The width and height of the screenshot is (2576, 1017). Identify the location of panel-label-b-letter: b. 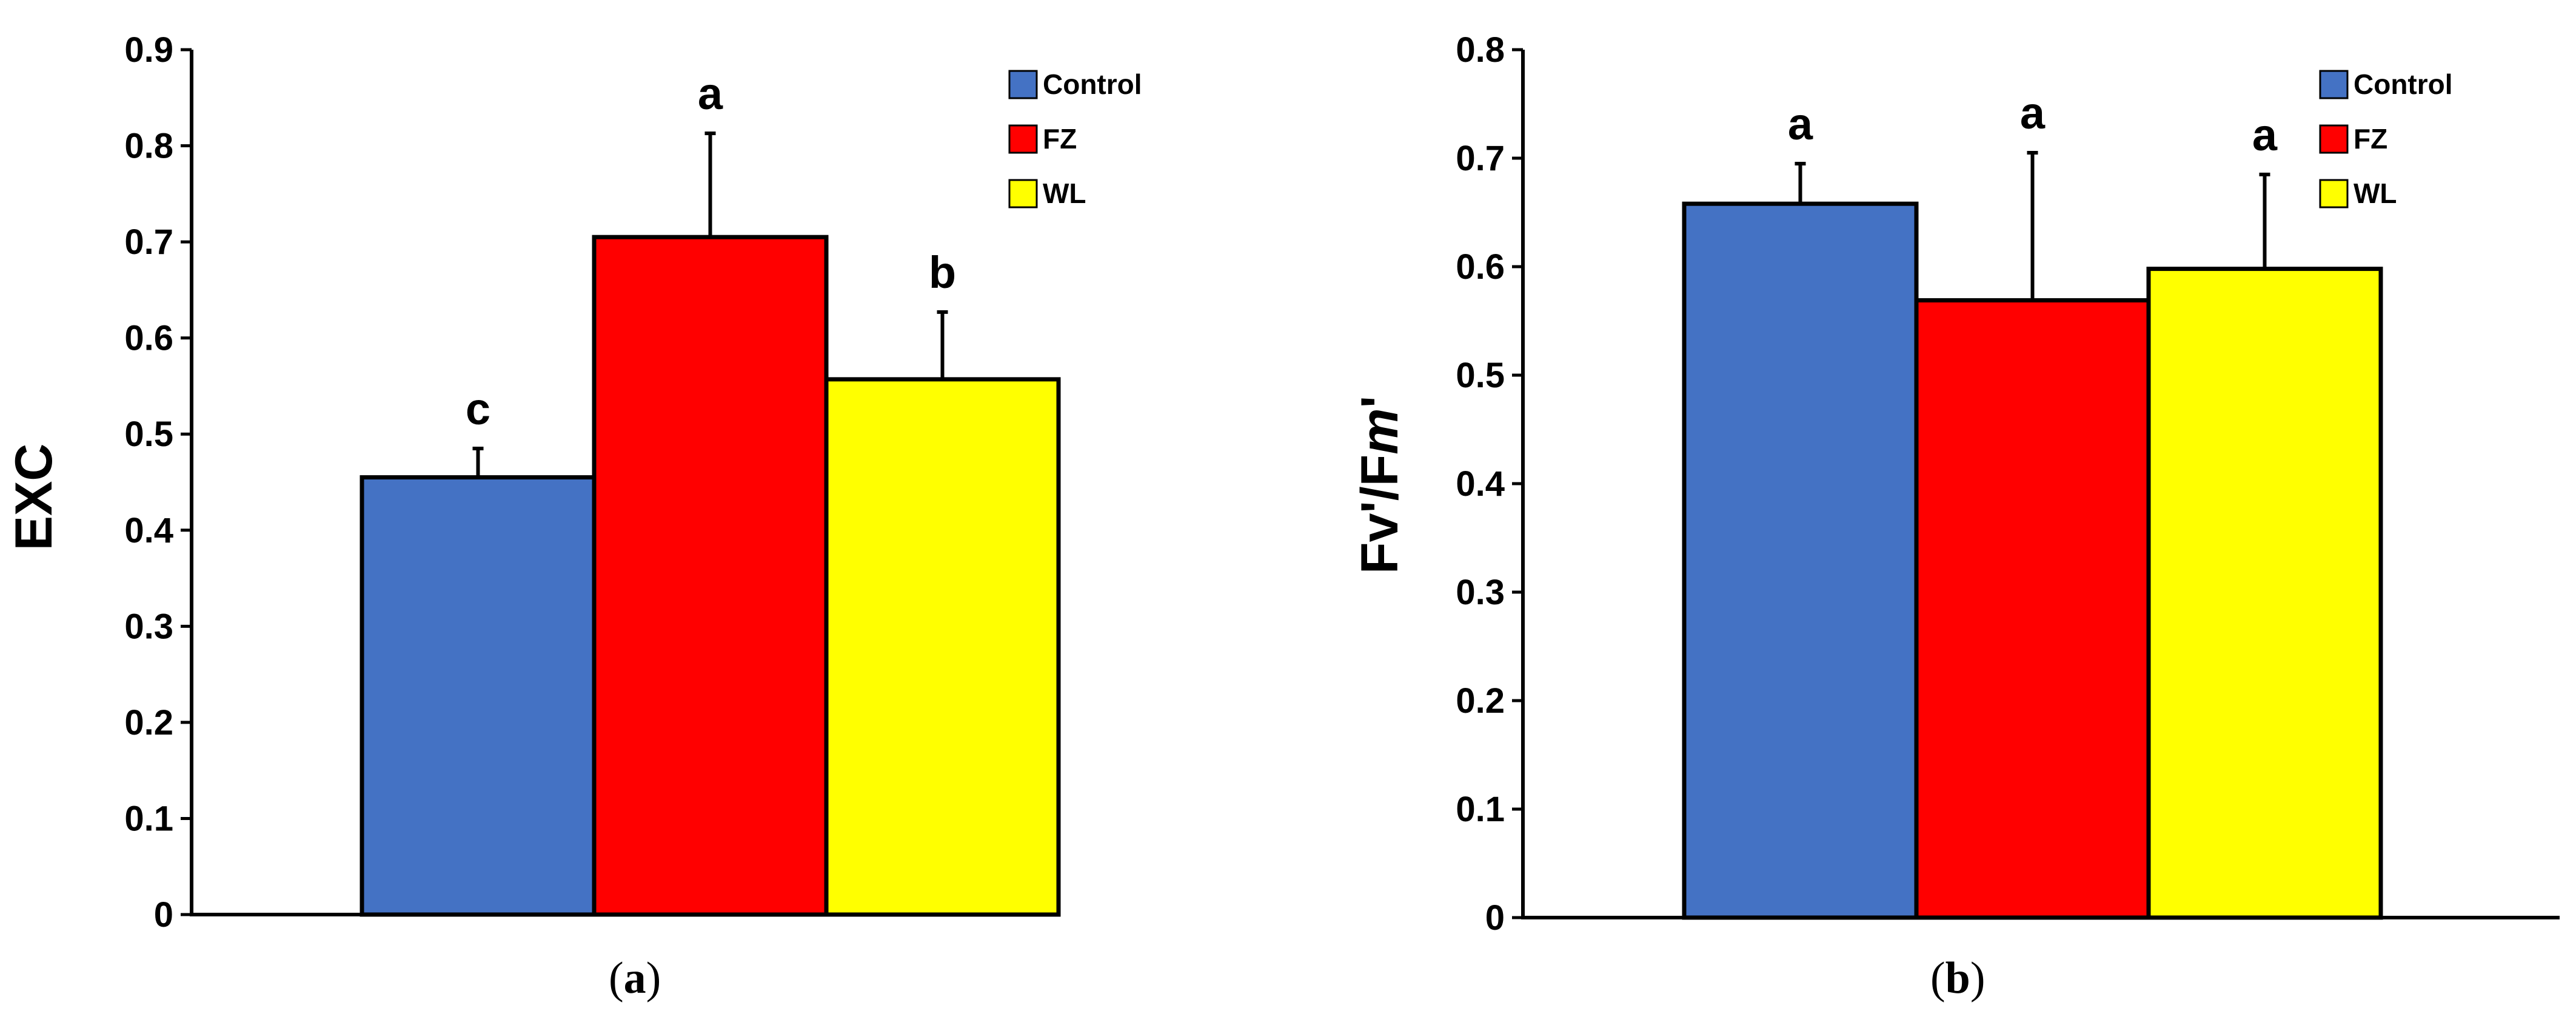
(1957, 978).